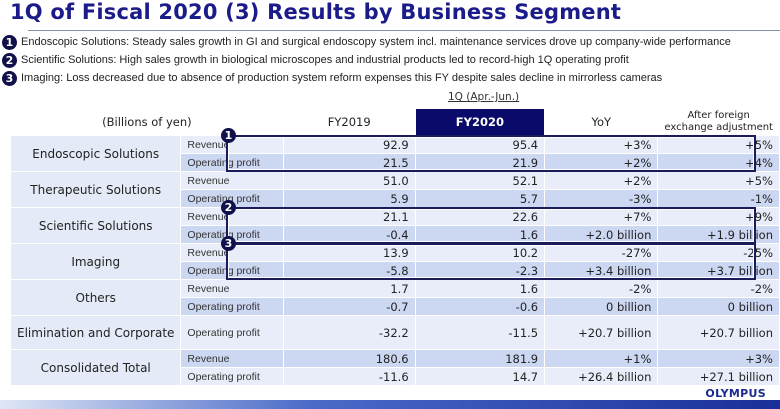 The width and height of the screenshot is (780, 409). Describe the element at coordinates (349, 180) in the screenshot. I see `fy2019-value: 51.0` at that location.